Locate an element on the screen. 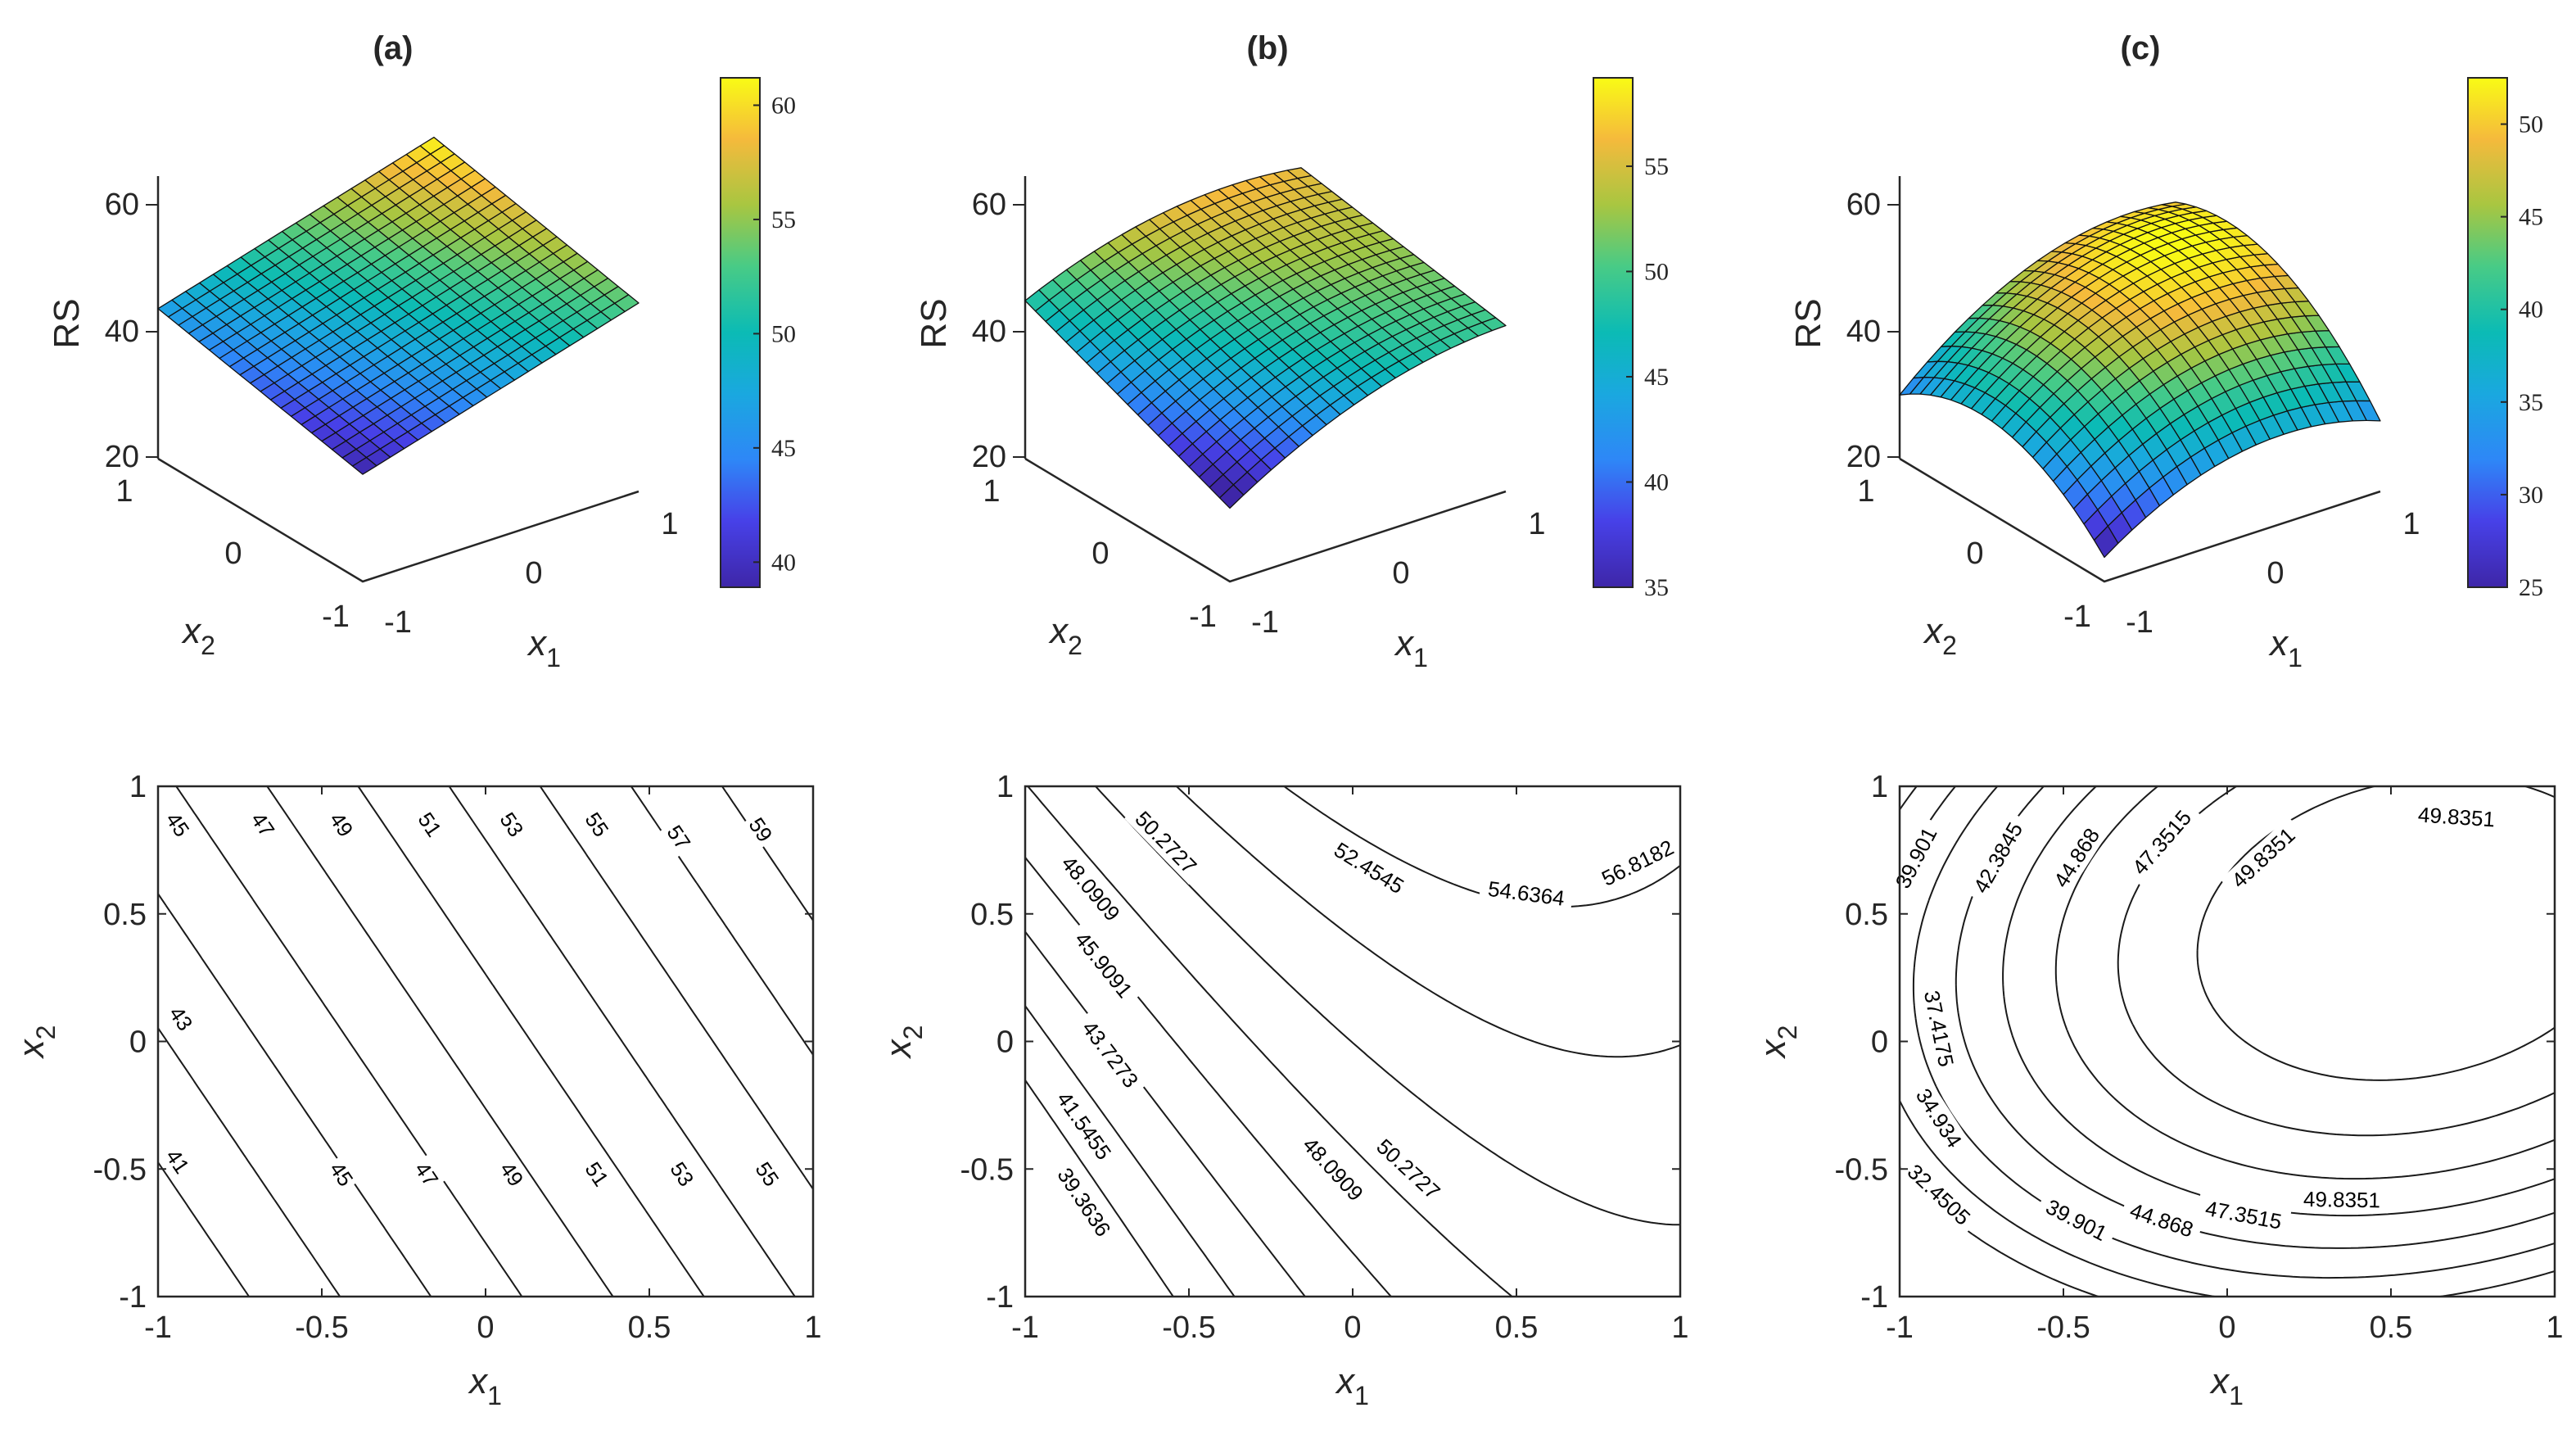 The image size is (2576, 1444). contour-label-text: 39.3636 is located at coordinates (1083, 1202).